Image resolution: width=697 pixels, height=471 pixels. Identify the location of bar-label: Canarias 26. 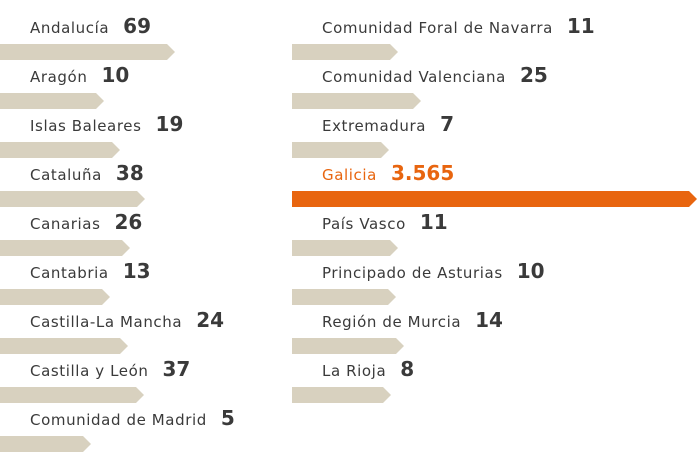
(86, 225).